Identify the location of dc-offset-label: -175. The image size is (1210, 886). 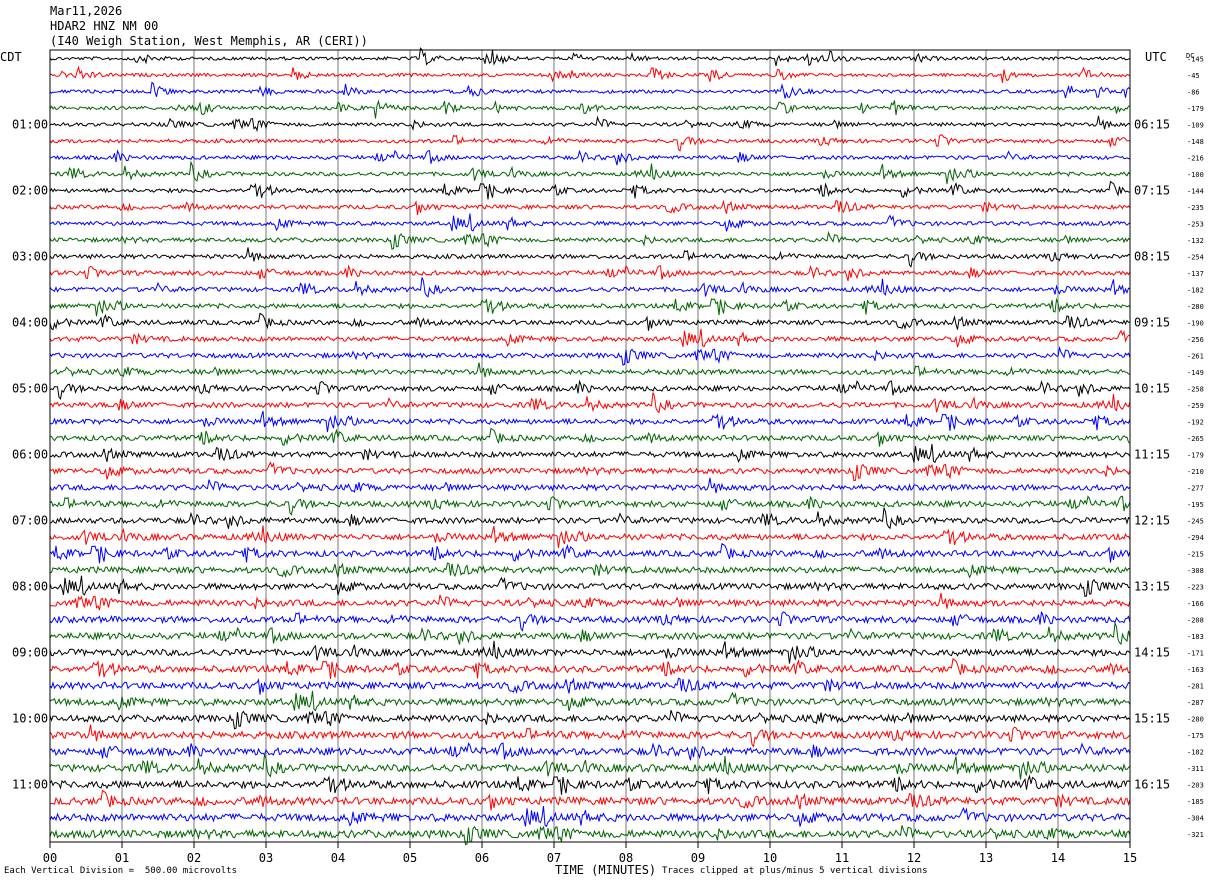
(1195, 736).